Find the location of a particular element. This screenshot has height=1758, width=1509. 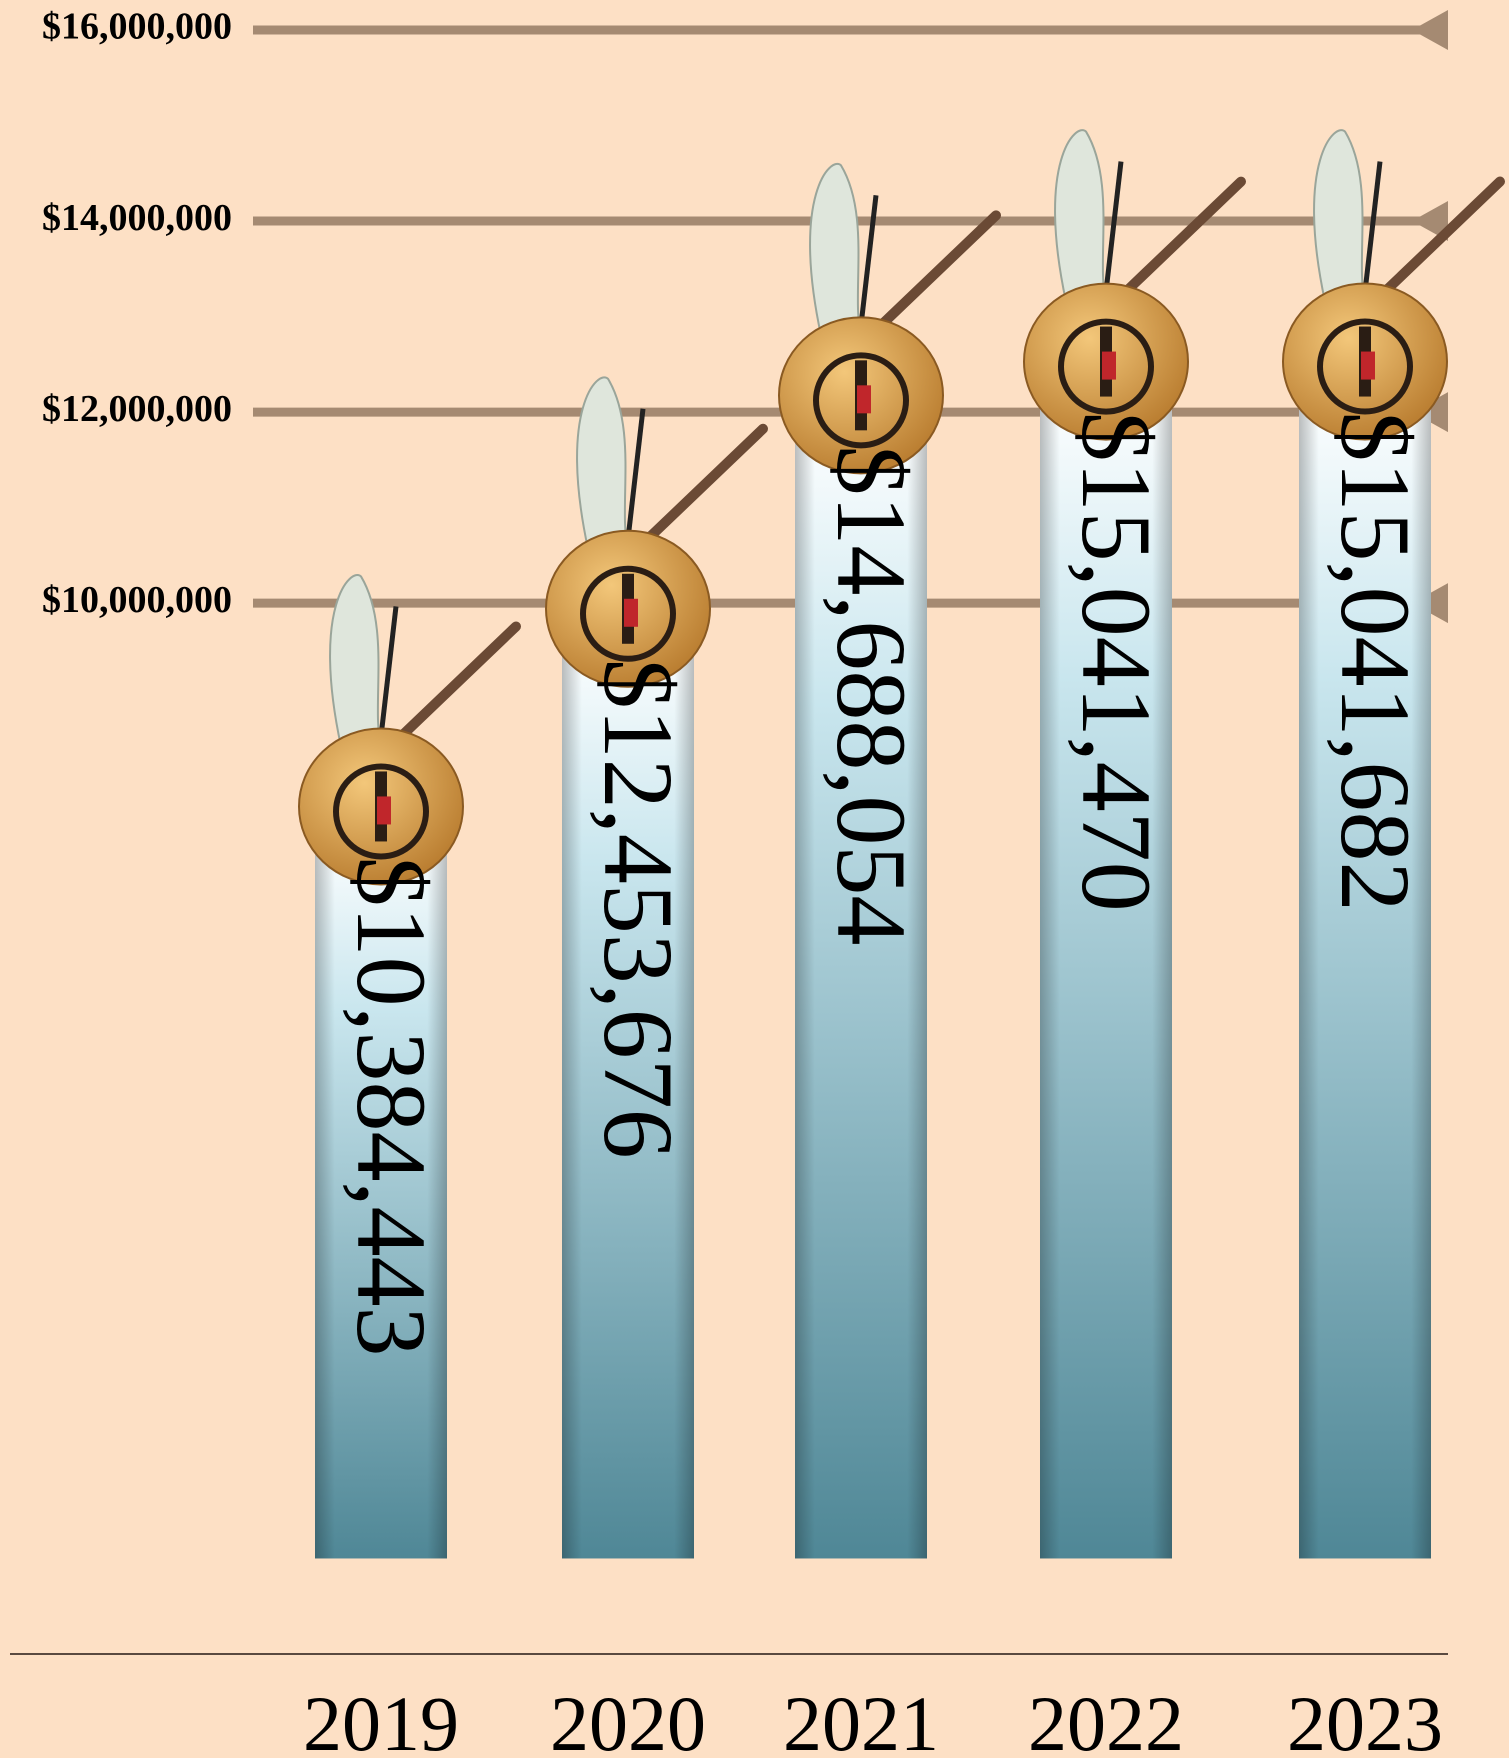

x-tick-label: 2023 is located at coordinates (1365, 1719).